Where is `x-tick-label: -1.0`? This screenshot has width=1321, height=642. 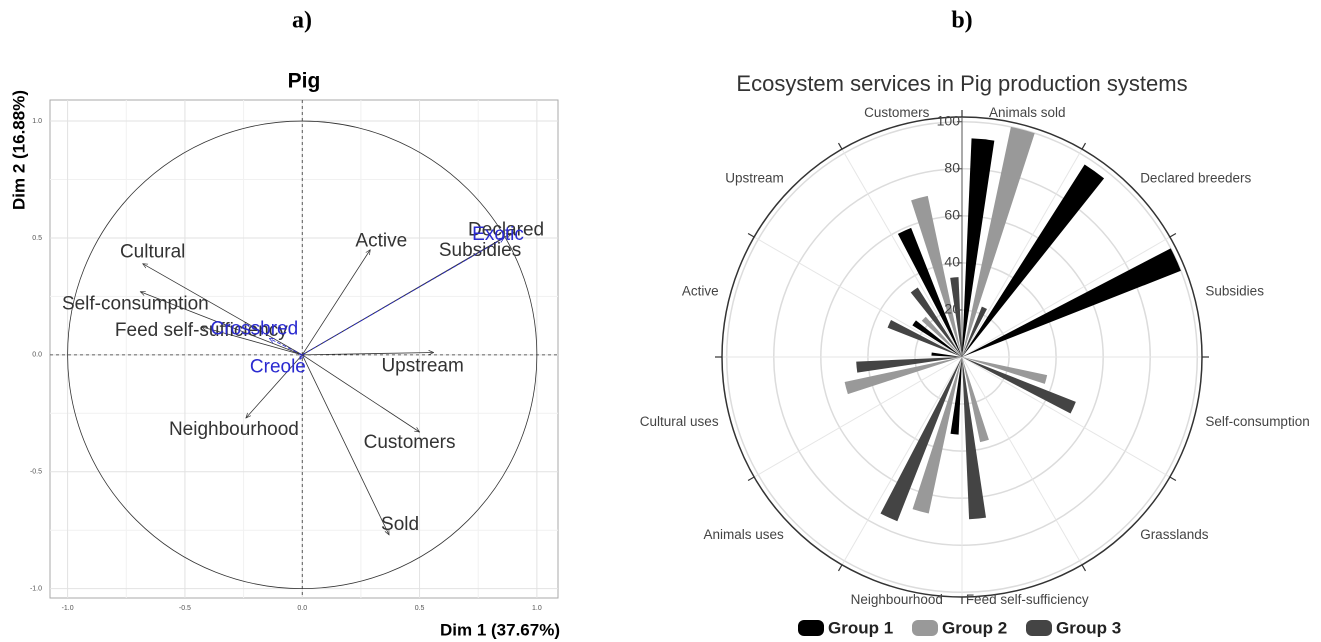 x-tick-label: -1.0 is located at coordinates (68, 608).